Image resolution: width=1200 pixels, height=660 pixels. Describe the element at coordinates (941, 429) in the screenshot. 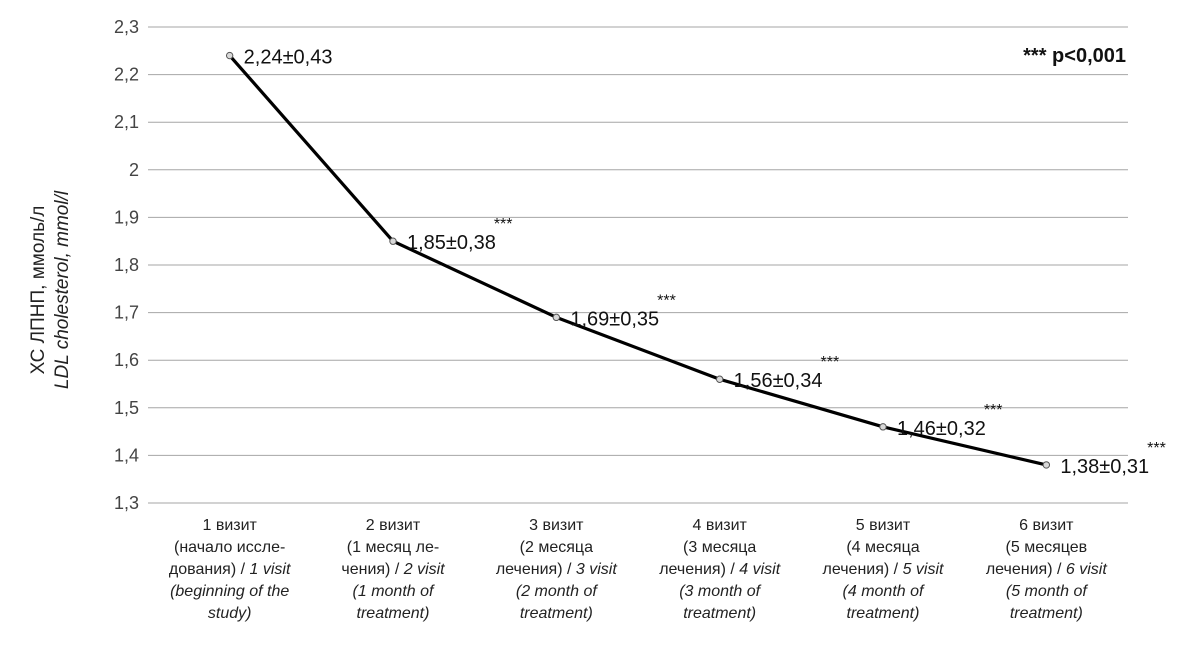

I see `data-label: 1,46±0,32` at that location.